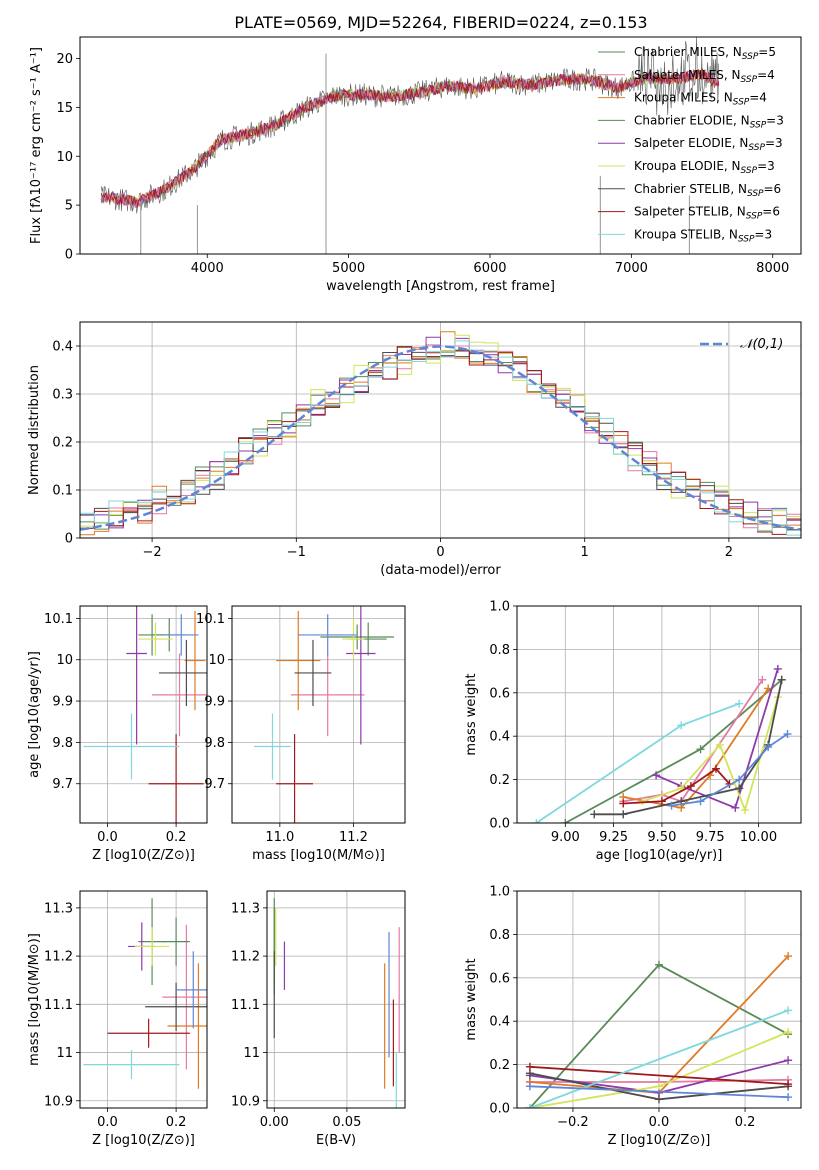 This screenshot has width=819, height=1170. What do you see at coordinates (245, 957) in the screenshot?
I see `y-tick-label: 11.2` at bounding box center [245, 957].